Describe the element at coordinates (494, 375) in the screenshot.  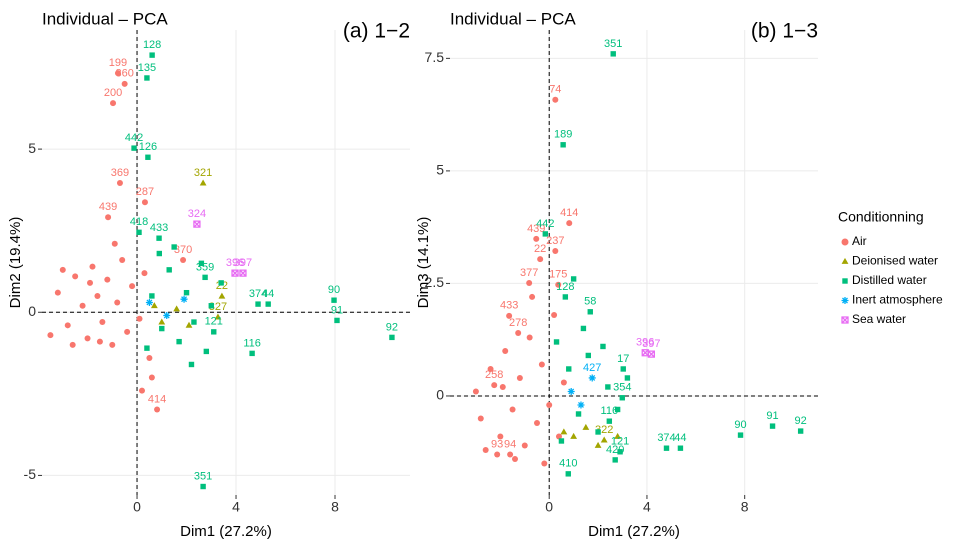
I see `point-label: 258` at that location.